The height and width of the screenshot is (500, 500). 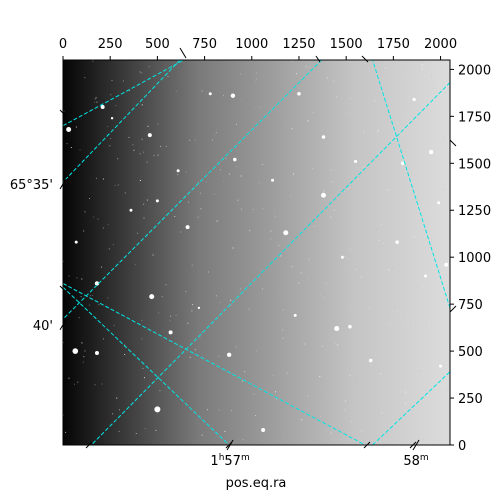 I want to click on dec-tick-label: 40', so click(x=43, y=326).